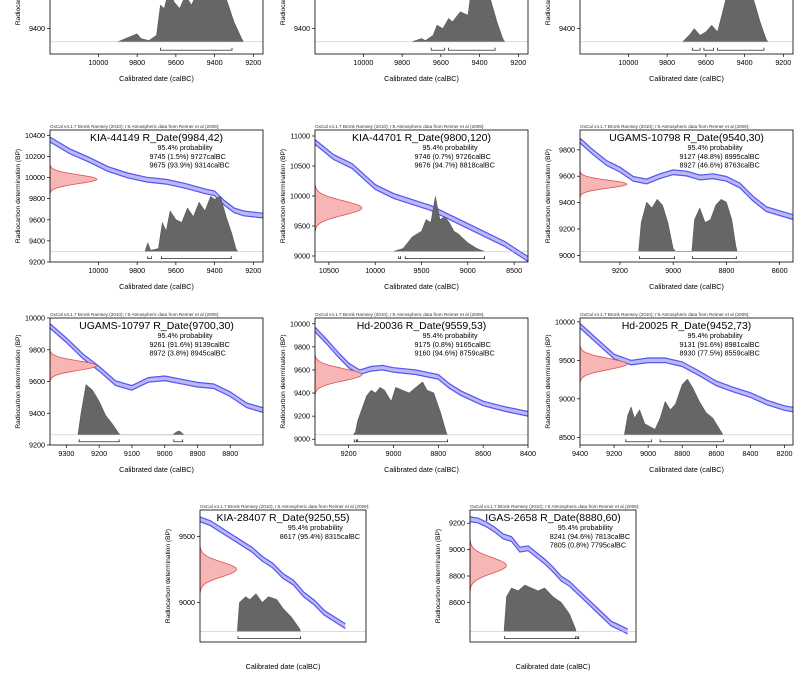 Image resolution: width=800 pixels, height=680 pixels. Describe the element at coordinates (454, 165) in the screenshot. I see `probability-range: 9676 (94.7%) 8818calBC` at that location.